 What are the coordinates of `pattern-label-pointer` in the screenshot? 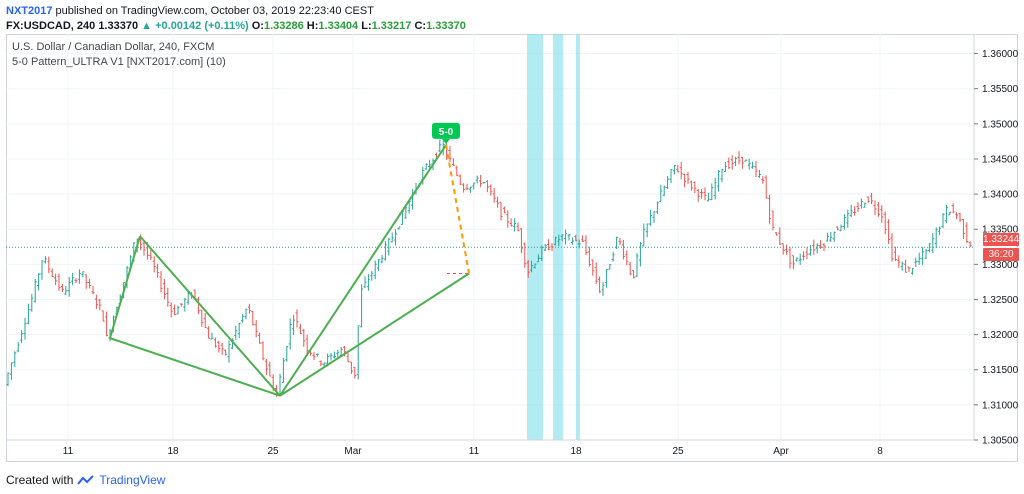 It's located at (446, 141).